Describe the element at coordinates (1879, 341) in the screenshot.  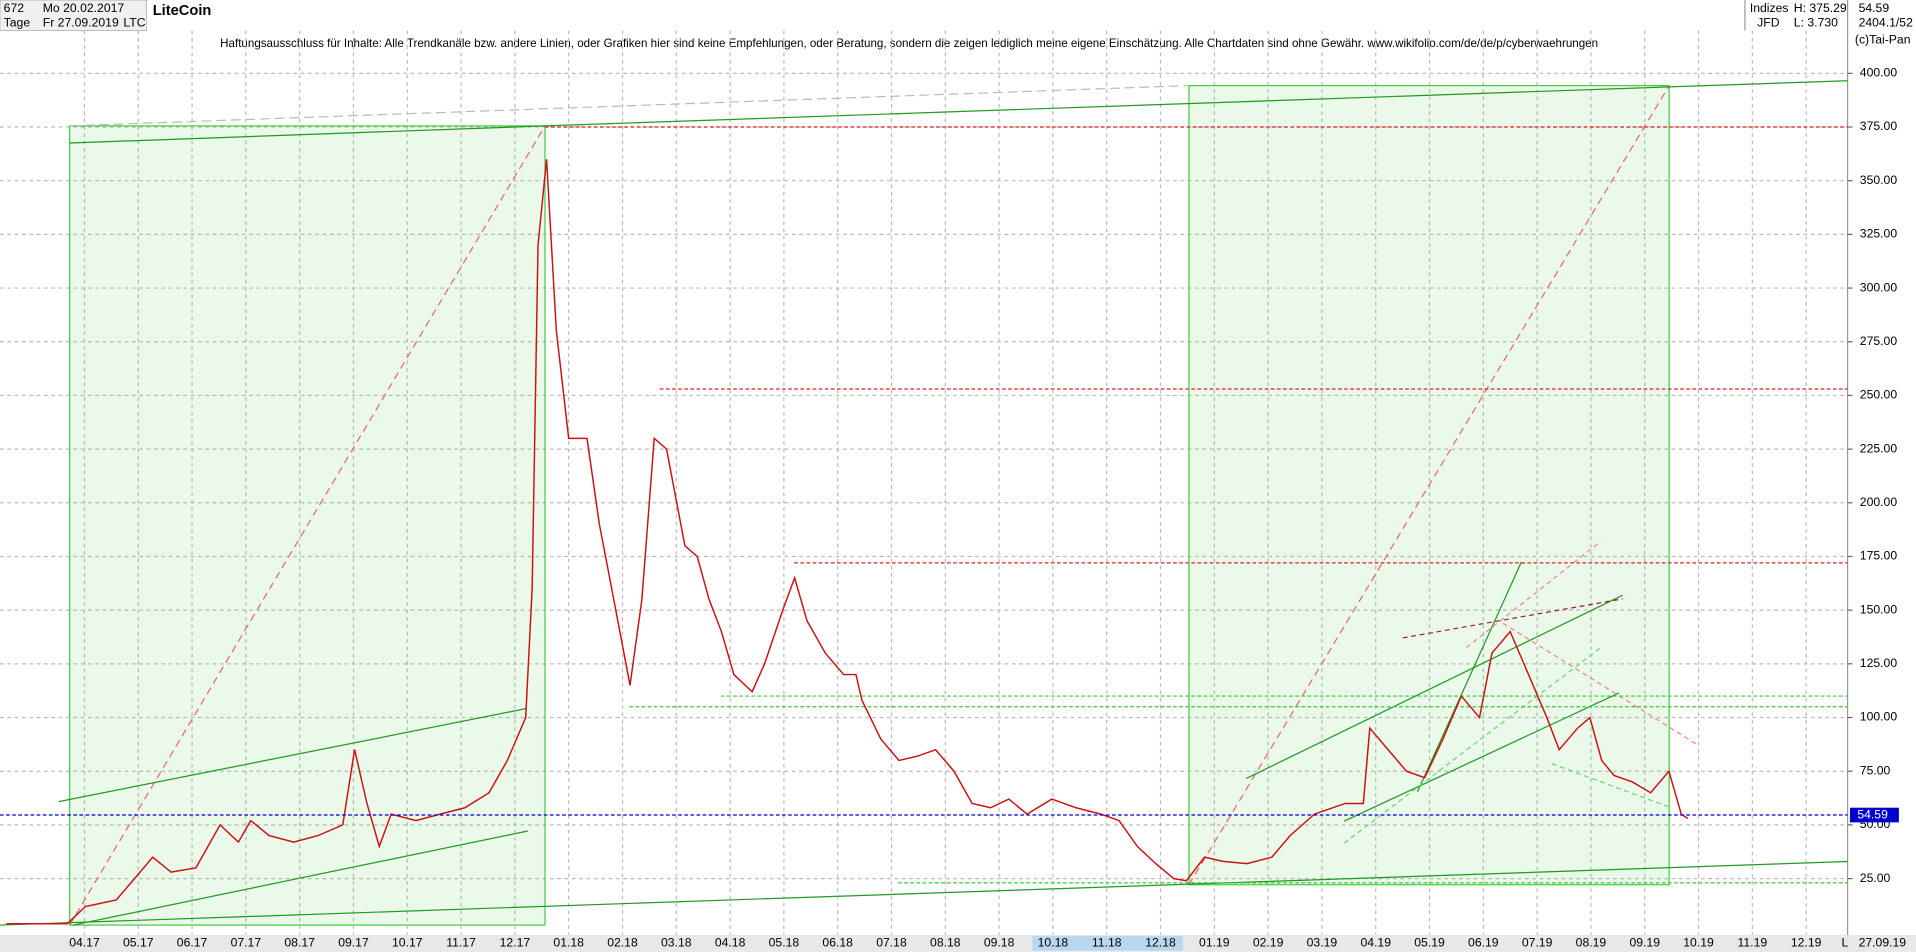
I see `y-tick-label: 275.00` at that location.